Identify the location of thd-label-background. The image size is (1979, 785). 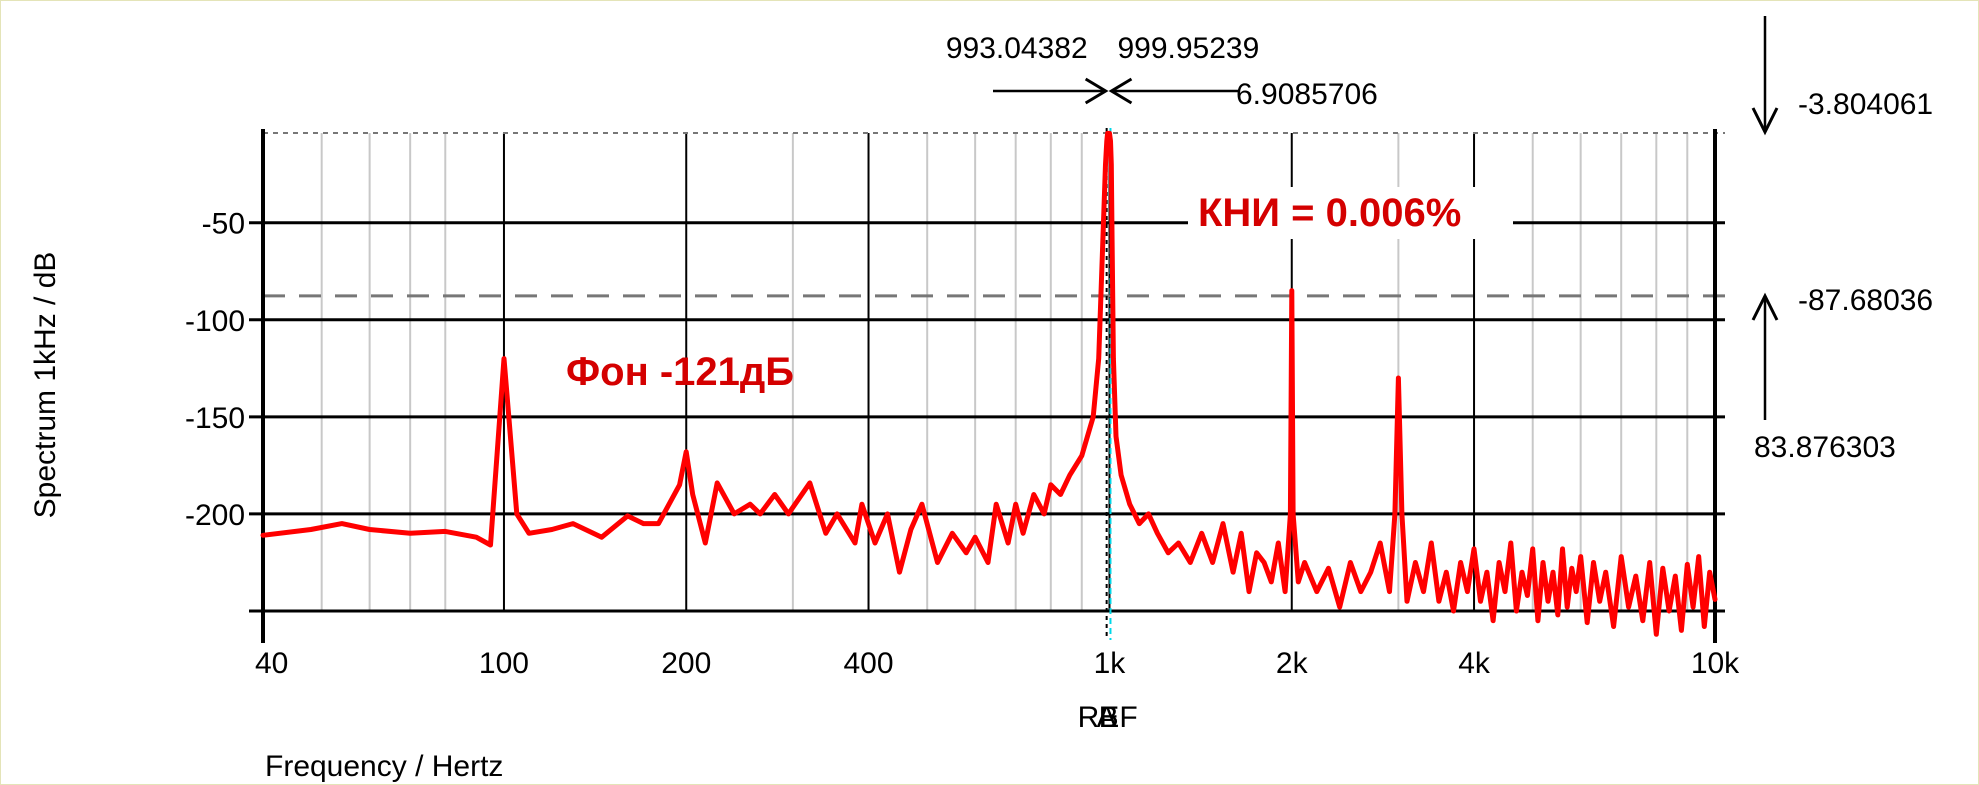
(1350, 213).